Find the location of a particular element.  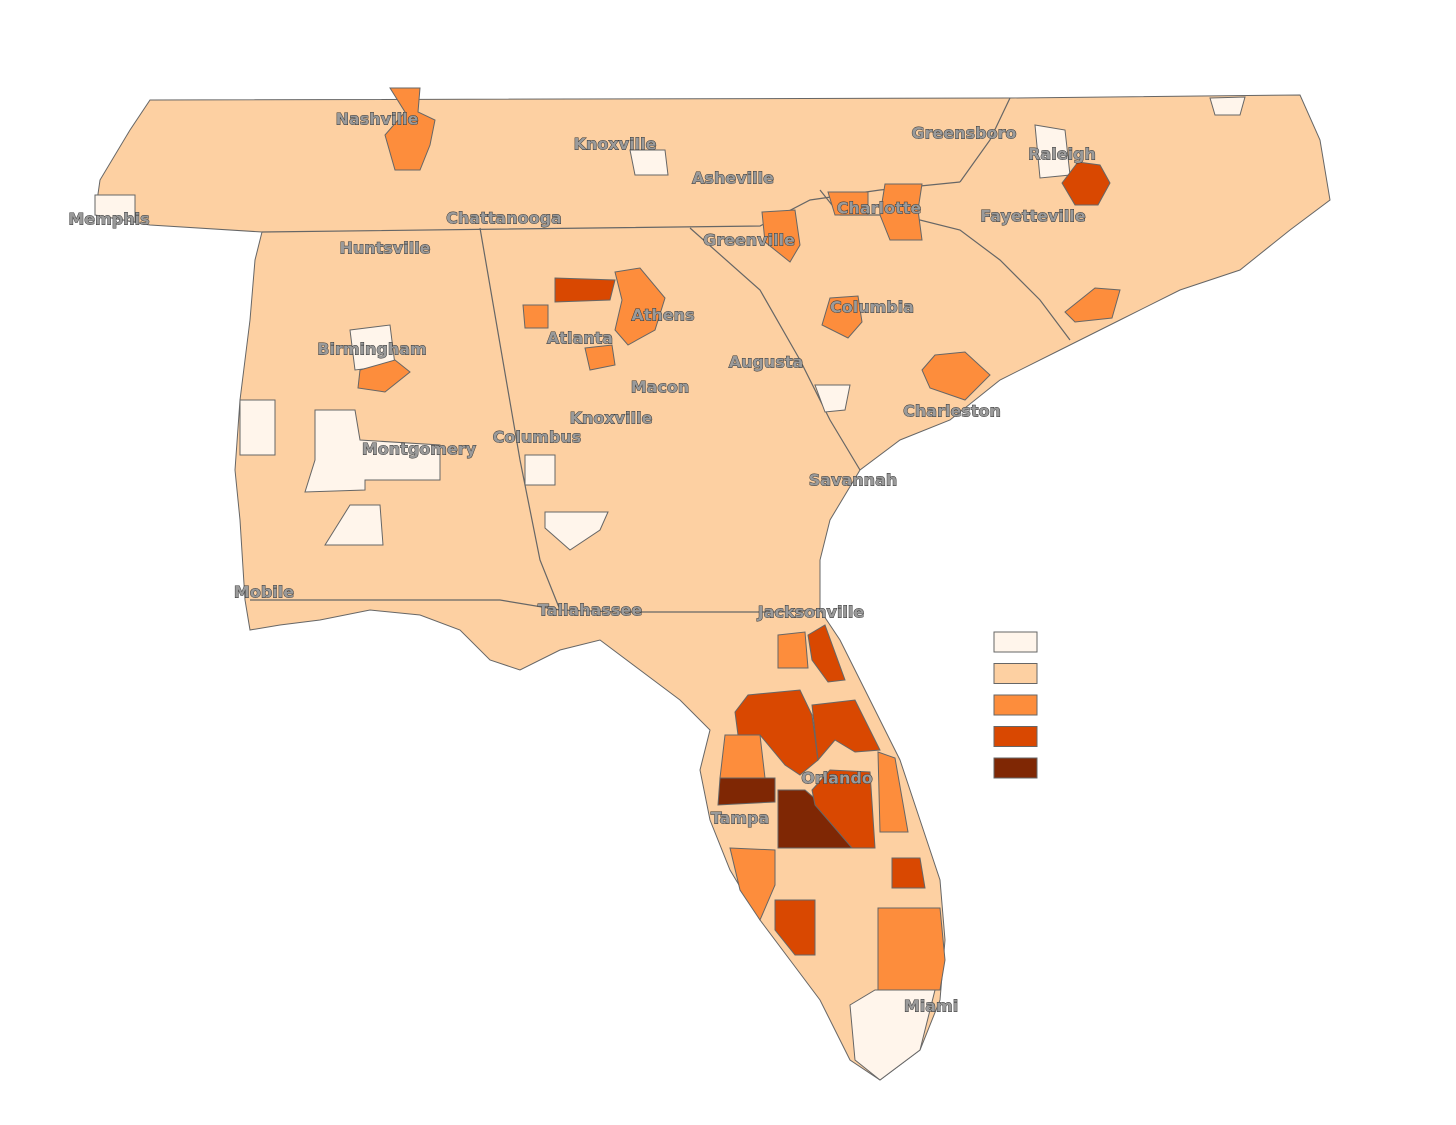

city-label: Augusta is located at coordinates (766, 362).